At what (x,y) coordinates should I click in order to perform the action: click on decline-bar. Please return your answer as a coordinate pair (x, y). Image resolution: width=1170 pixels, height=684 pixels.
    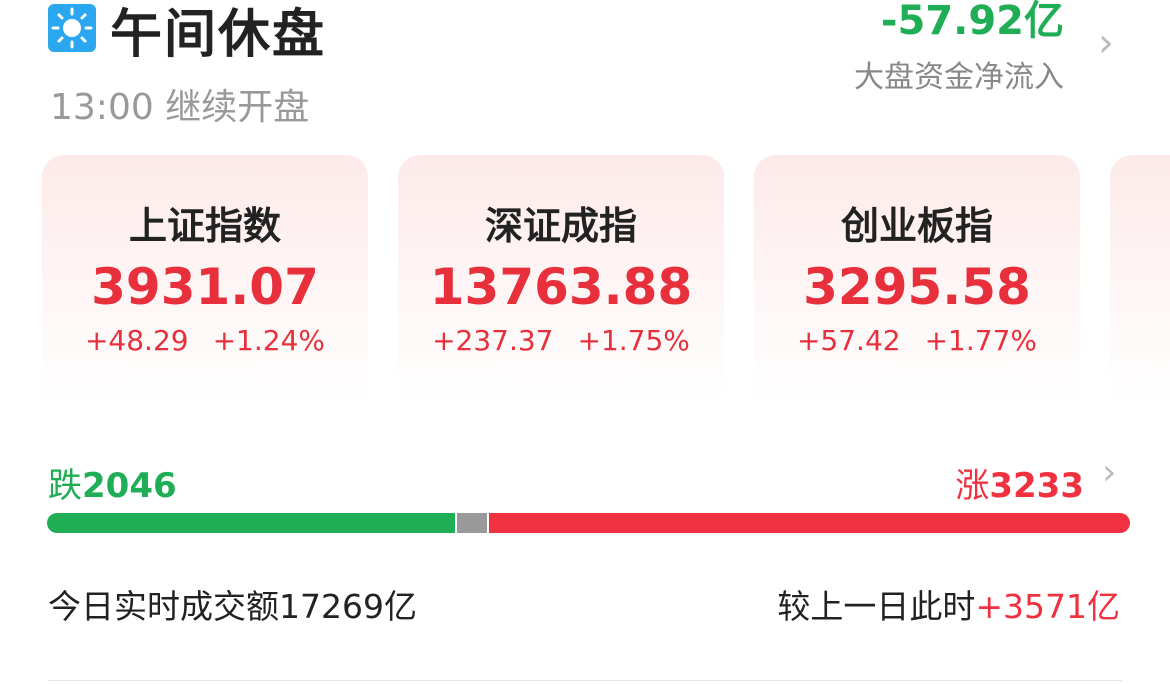
    Looking at the image, I should click on (251, 523).